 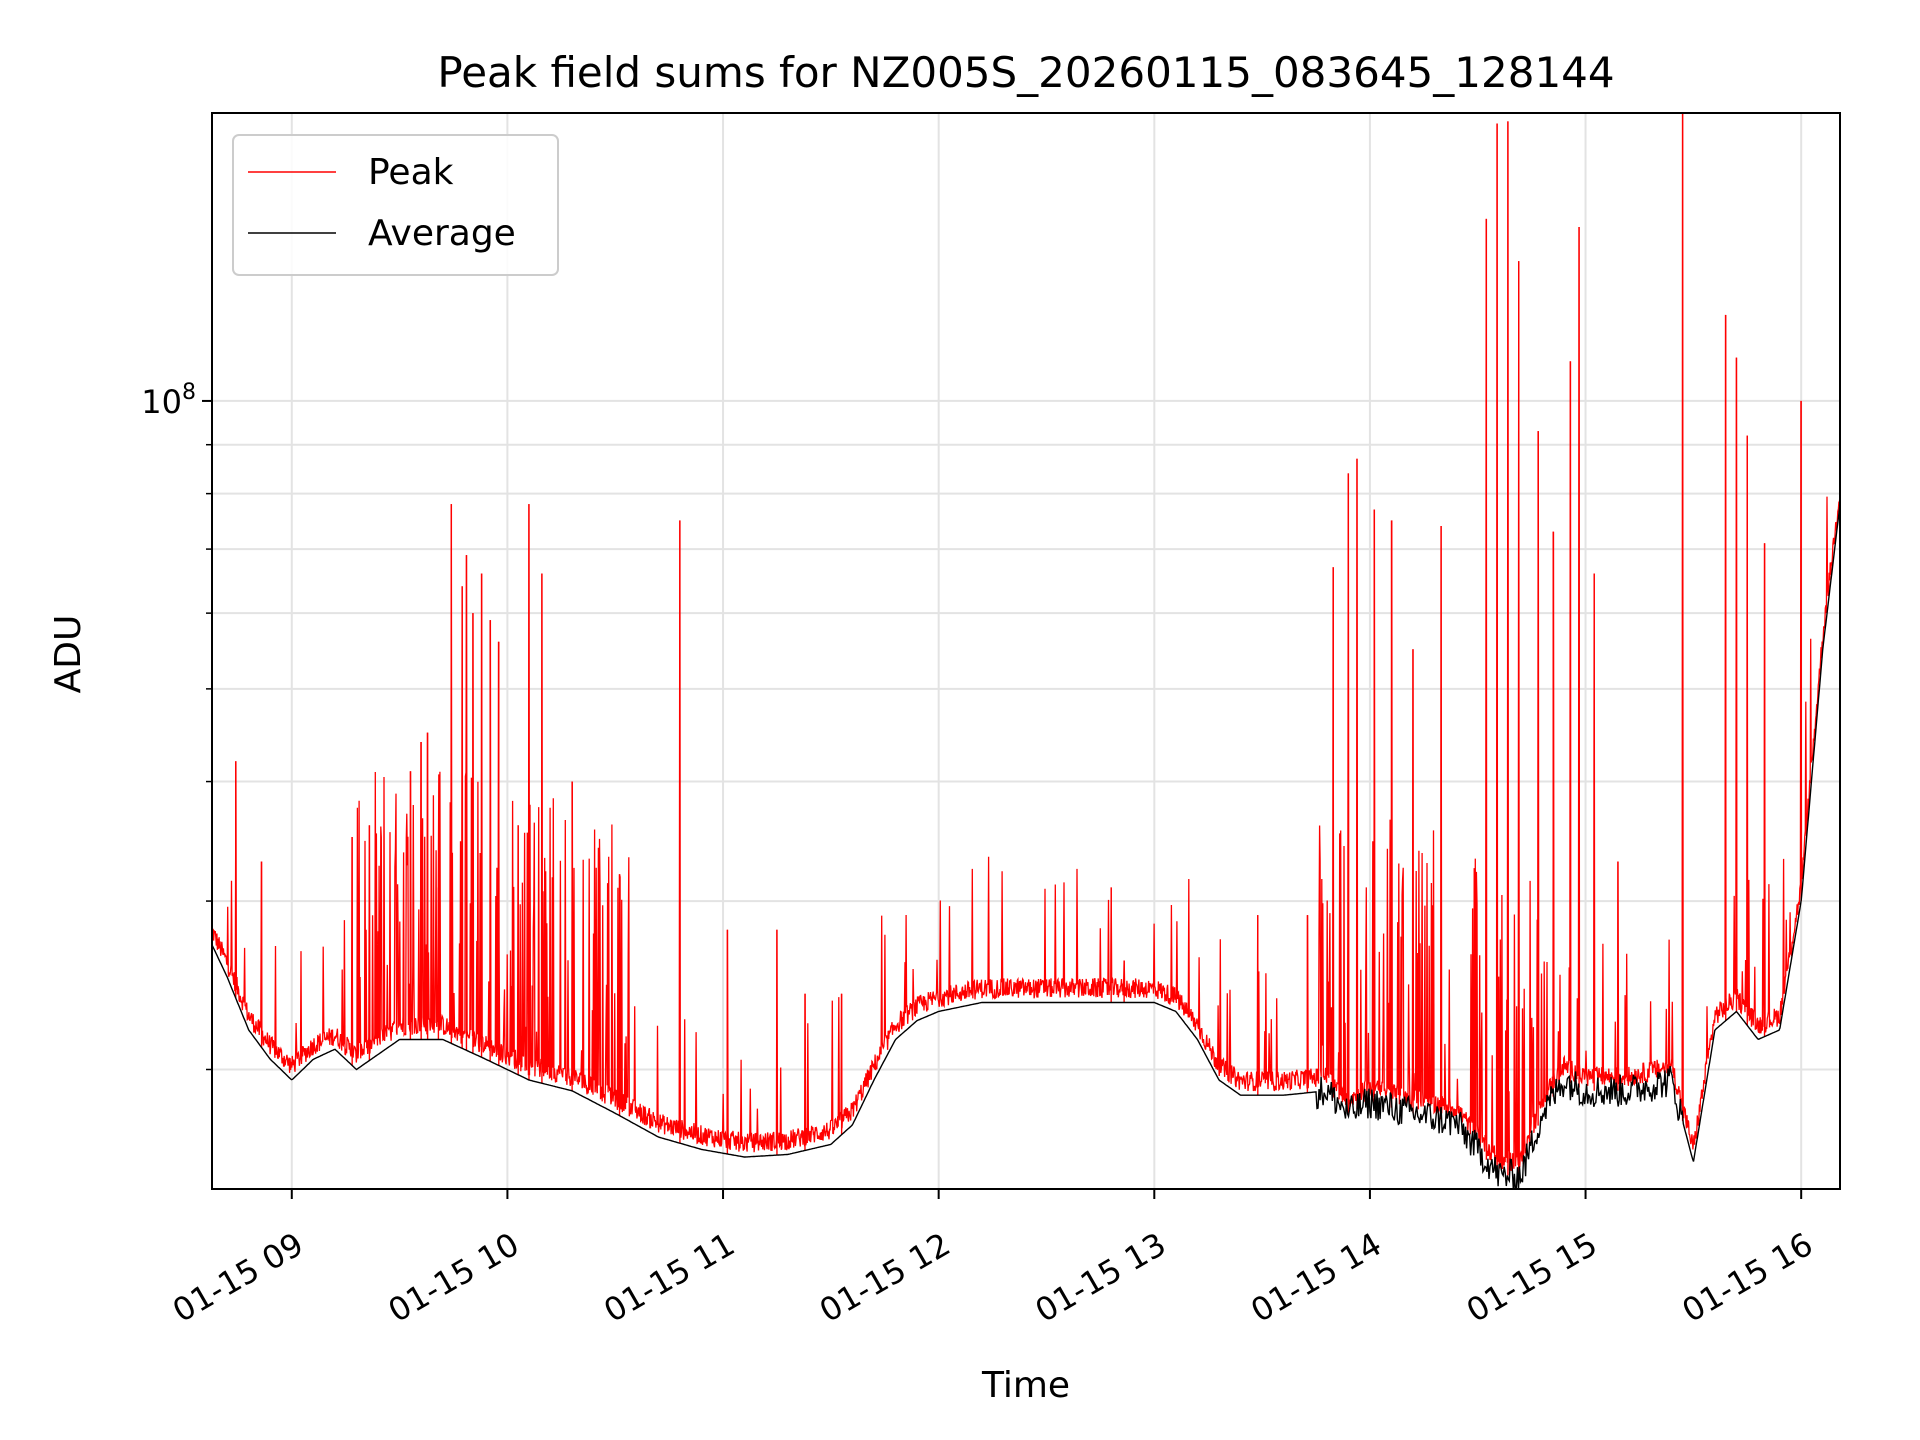 I want to click on x-tick-label: 01-15 13, so click(x=1101, y=1277).